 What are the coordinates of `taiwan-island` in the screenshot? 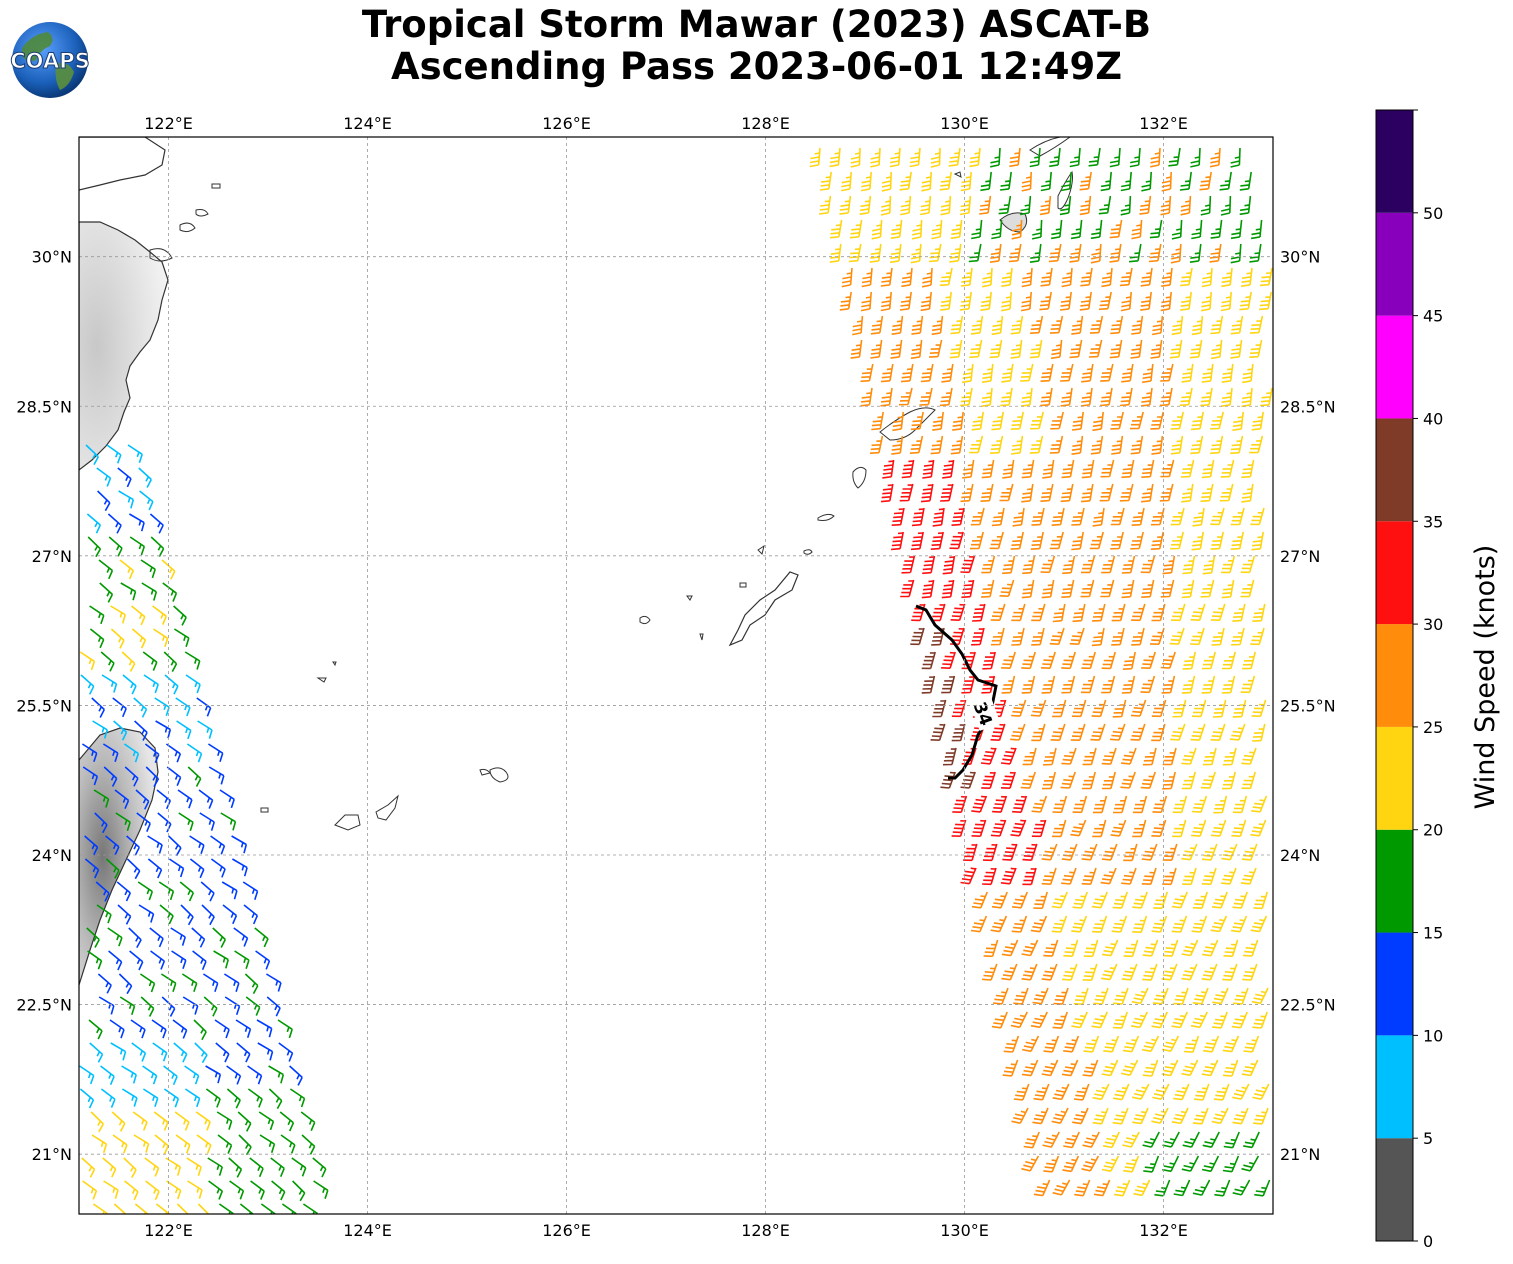 It's located at (119, 856).